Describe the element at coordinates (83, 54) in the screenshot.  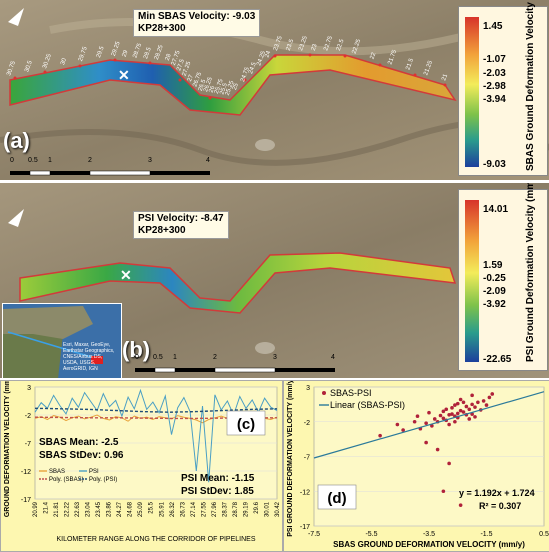
I see `km-marker-label: 29.75` at that location.